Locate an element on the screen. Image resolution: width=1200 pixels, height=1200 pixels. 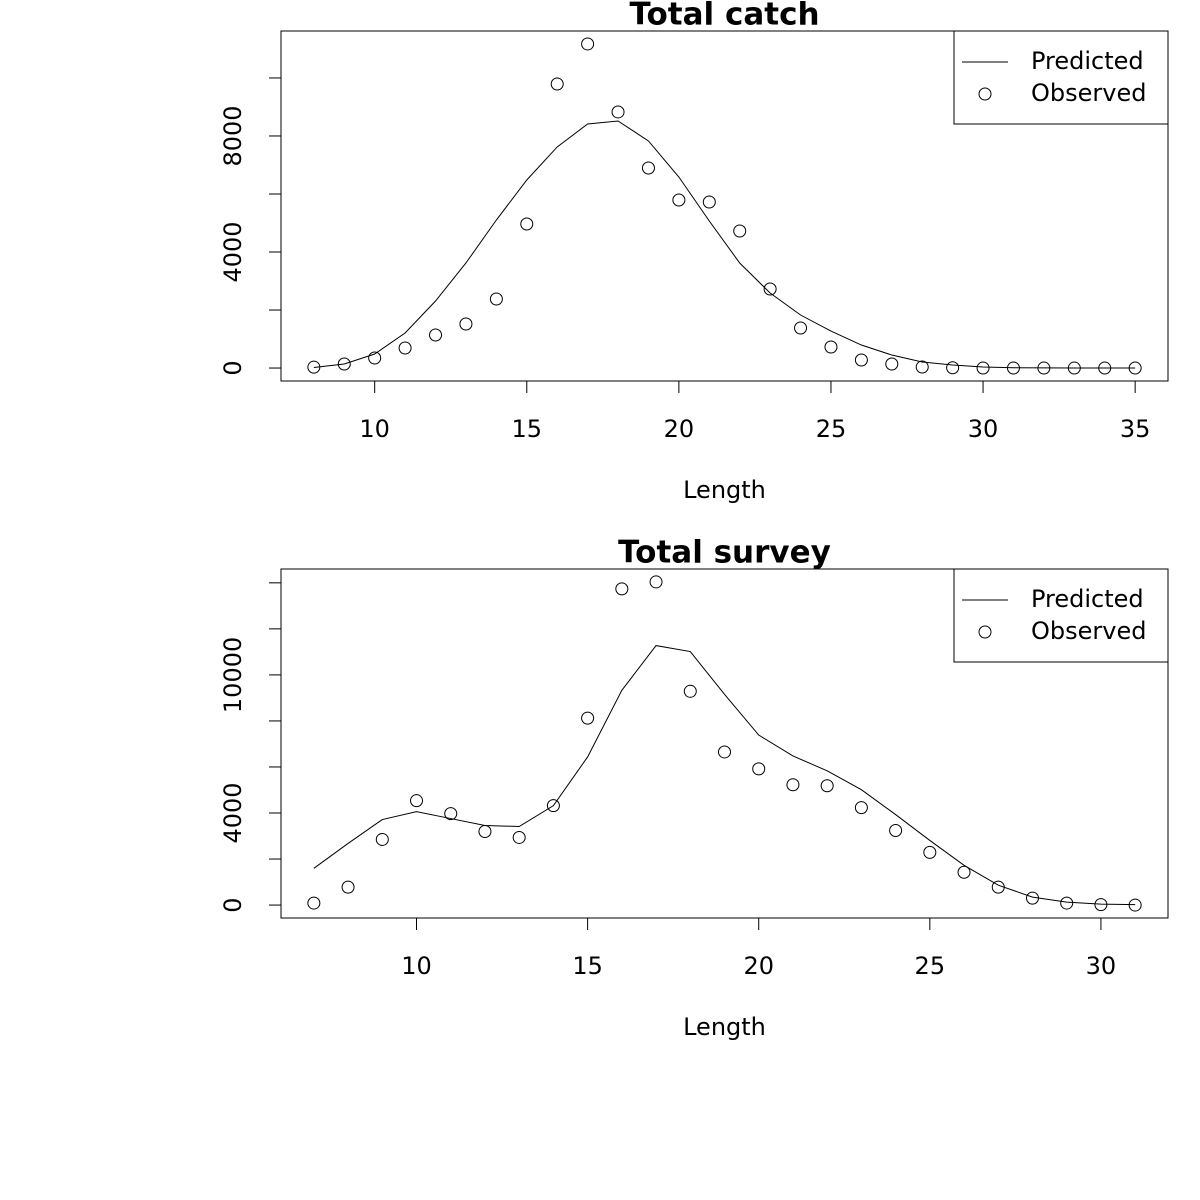
y-tick-label: 8000 is located at coordinates (233, 135).